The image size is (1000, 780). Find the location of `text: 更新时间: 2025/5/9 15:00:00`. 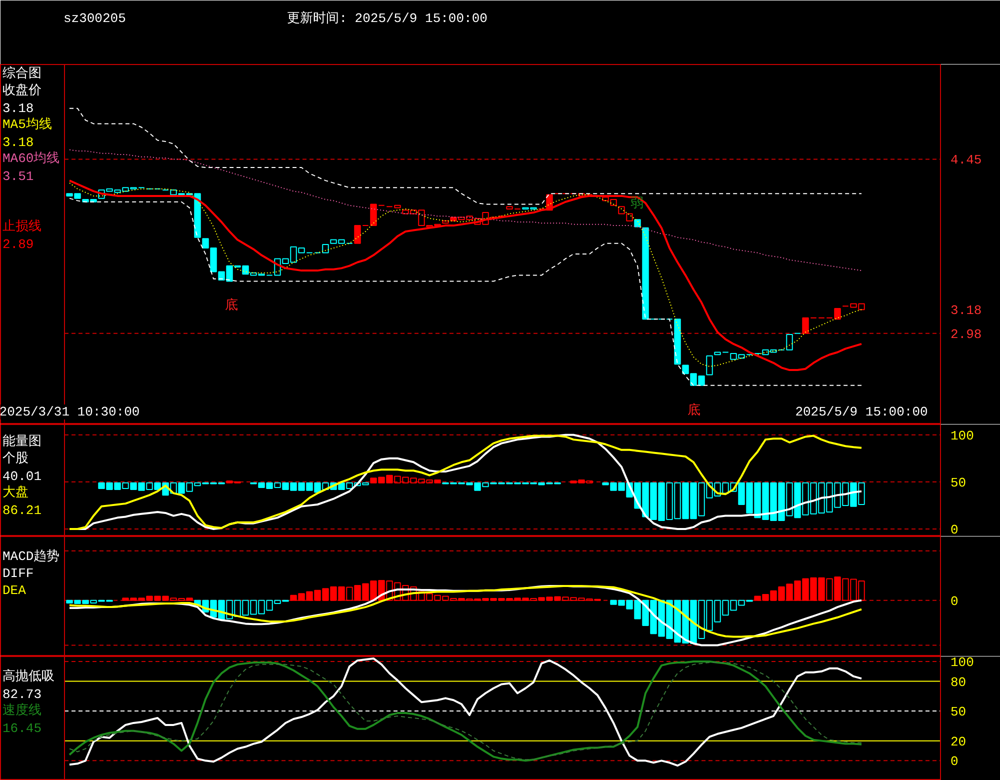

text: 更新时间: 2025/5/9 15:00:00 is located at coordinates (387, 18).